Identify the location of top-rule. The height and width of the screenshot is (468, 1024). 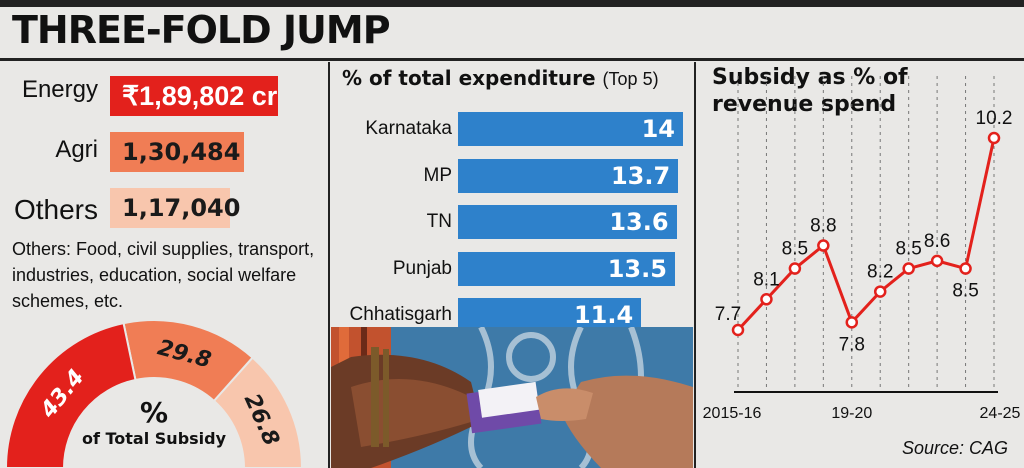
(512, 3).